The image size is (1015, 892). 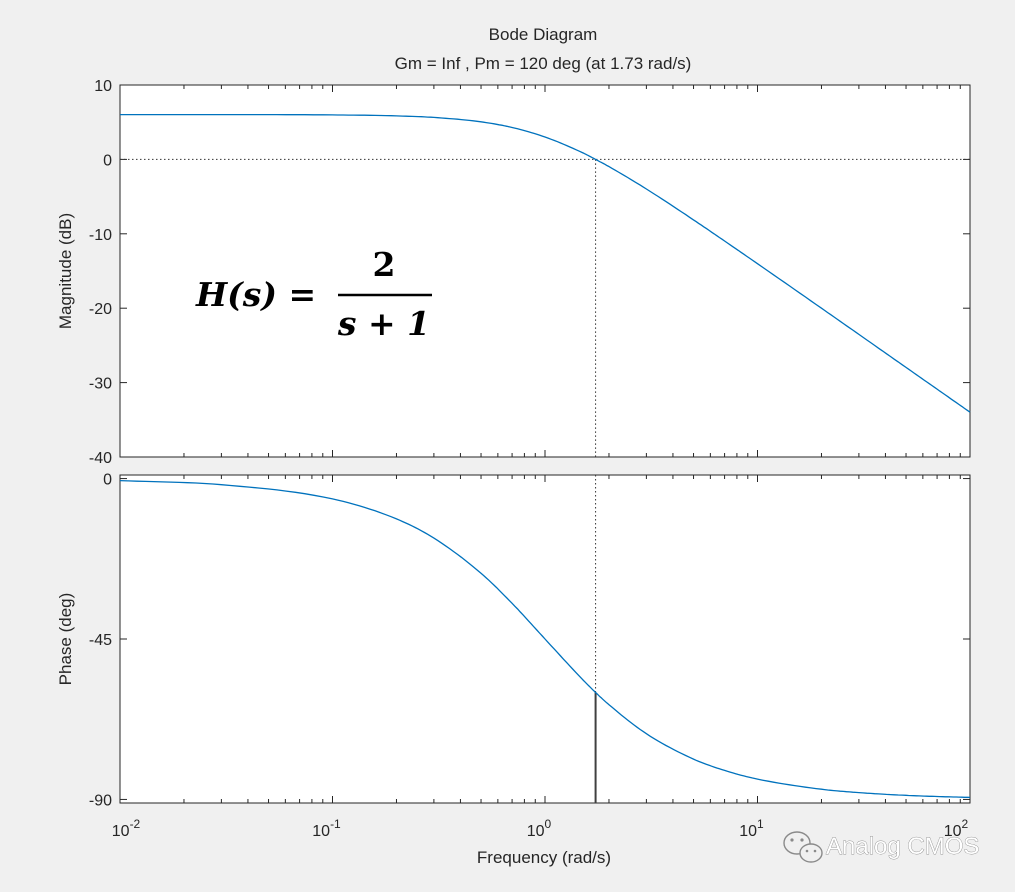 I want to click on x-tick-label: 10⁻¹, so click(x=326, y=828).